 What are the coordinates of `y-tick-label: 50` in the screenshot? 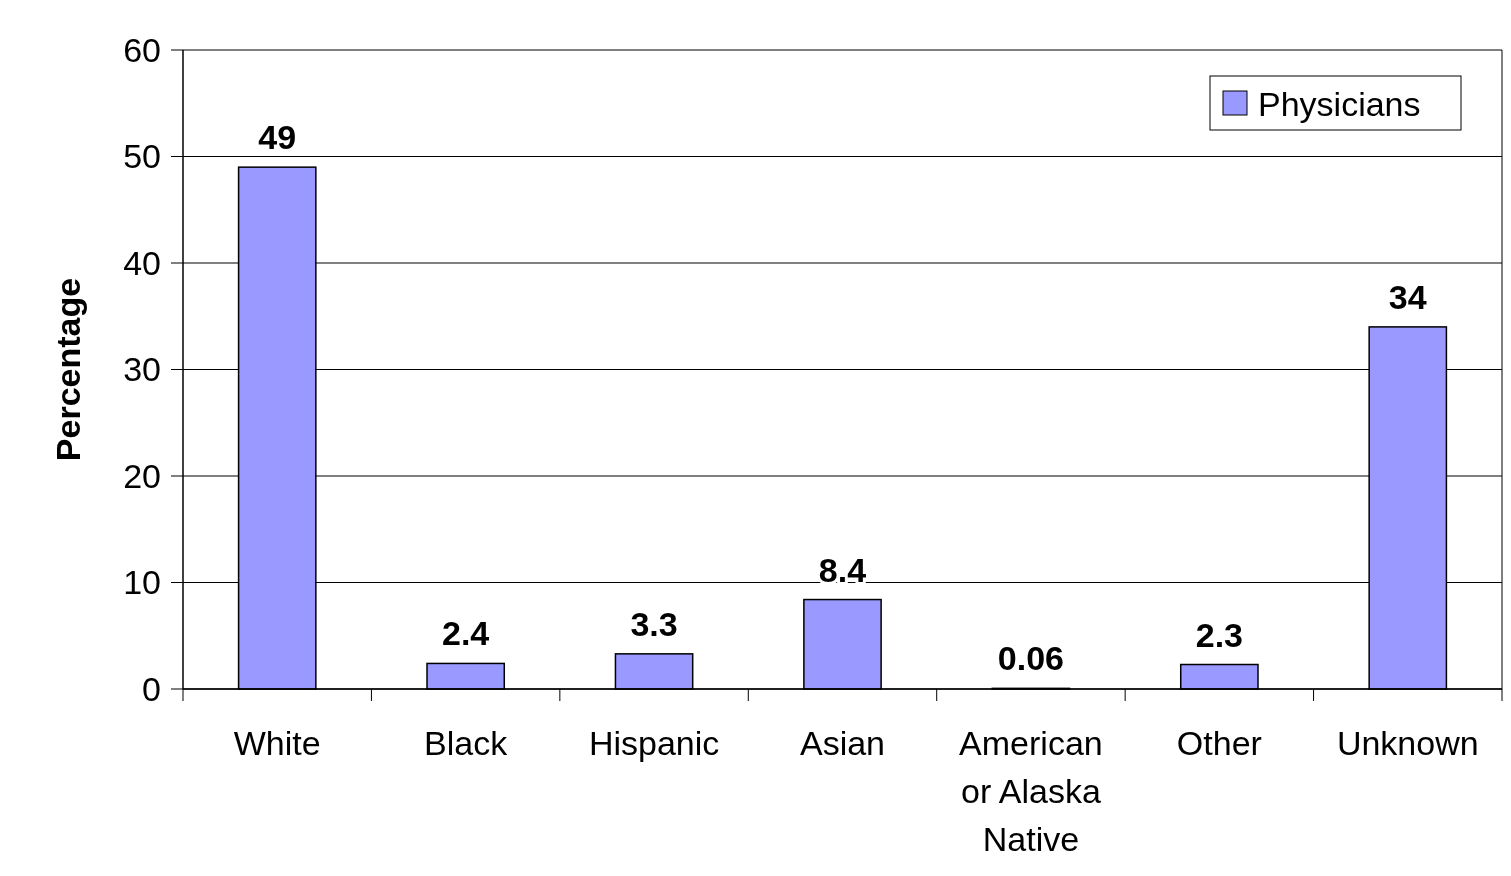 It's located at (142, 156).